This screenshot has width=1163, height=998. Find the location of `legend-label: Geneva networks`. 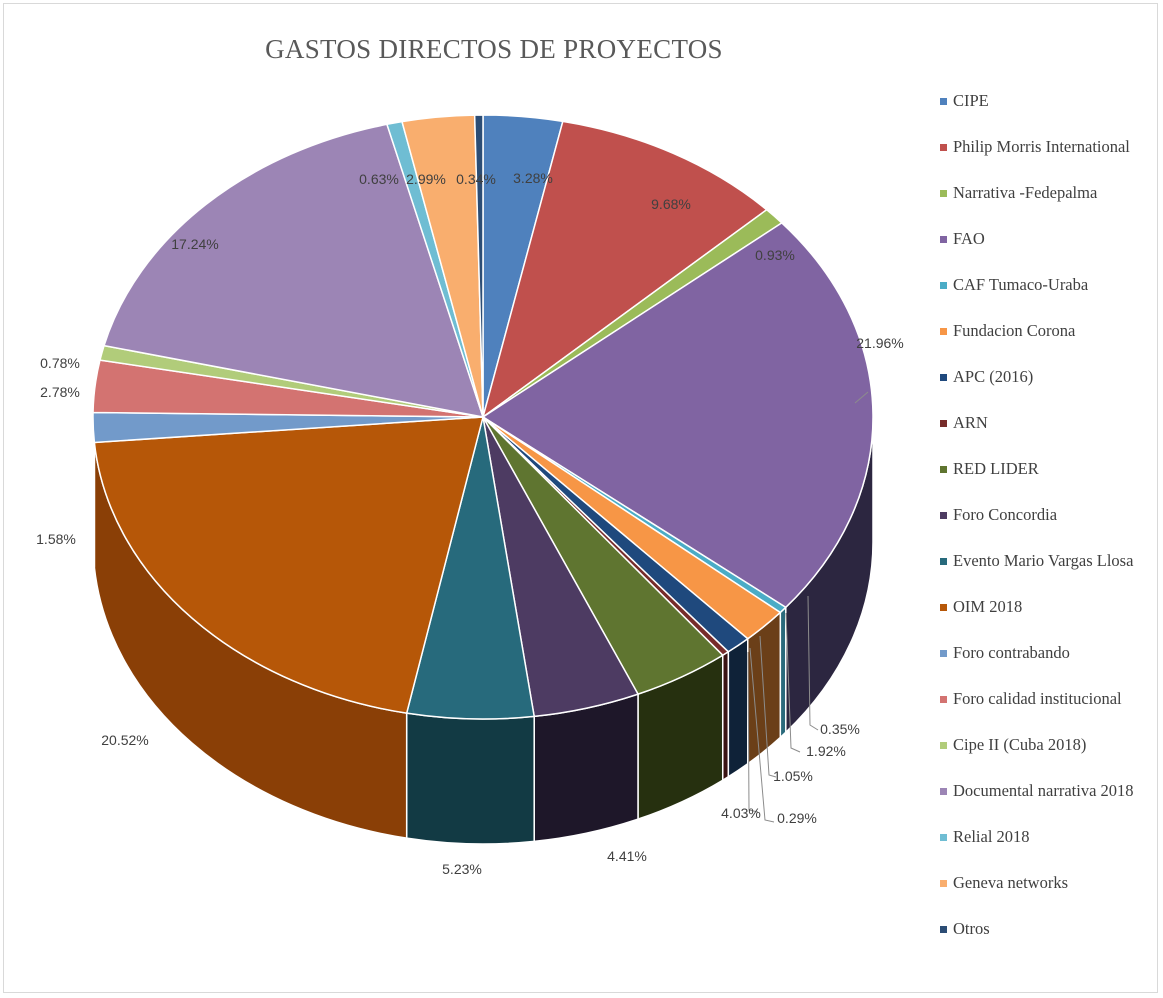

legend-label: Geneva networks is located at coordinates (1011, 882).